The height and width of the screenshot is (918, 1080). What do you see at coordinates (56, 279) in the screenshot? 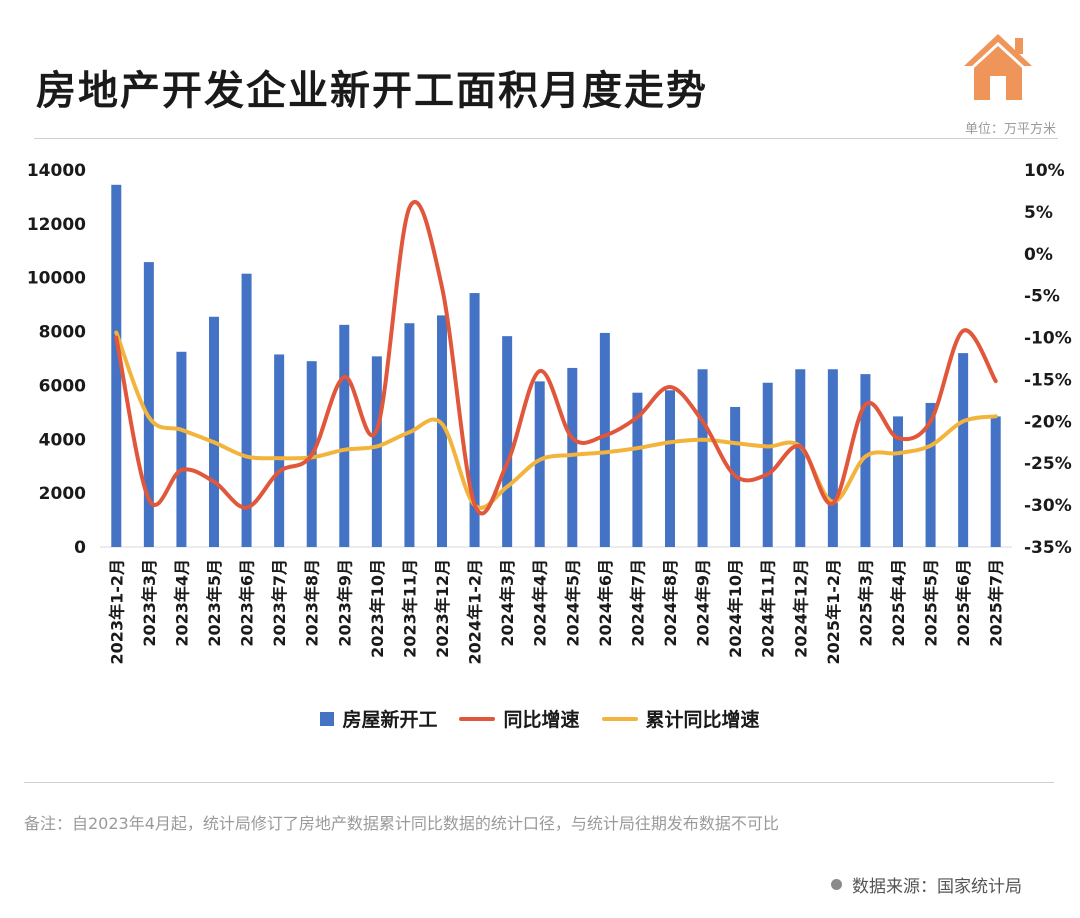
I see `y-left-tick-label: 10000` at bounding box center [56, 279].